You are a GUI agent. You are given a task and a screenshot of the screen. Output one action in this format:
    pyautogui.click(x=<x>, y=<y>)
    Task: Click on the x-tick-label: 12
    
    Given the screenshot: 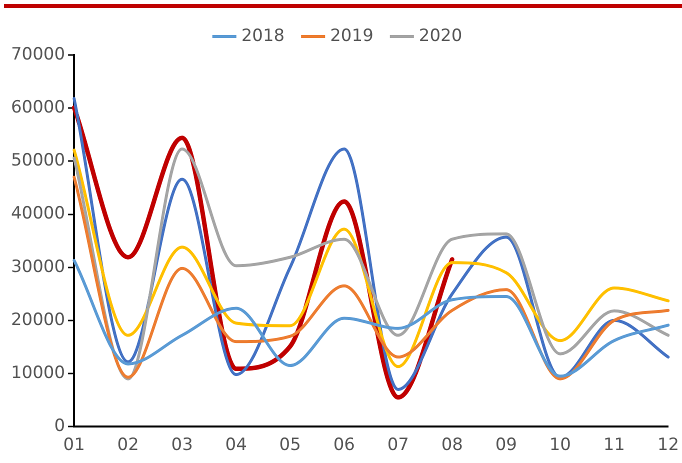 What is the action you would take?
    pyautogui.click(x=668, y=445)
    